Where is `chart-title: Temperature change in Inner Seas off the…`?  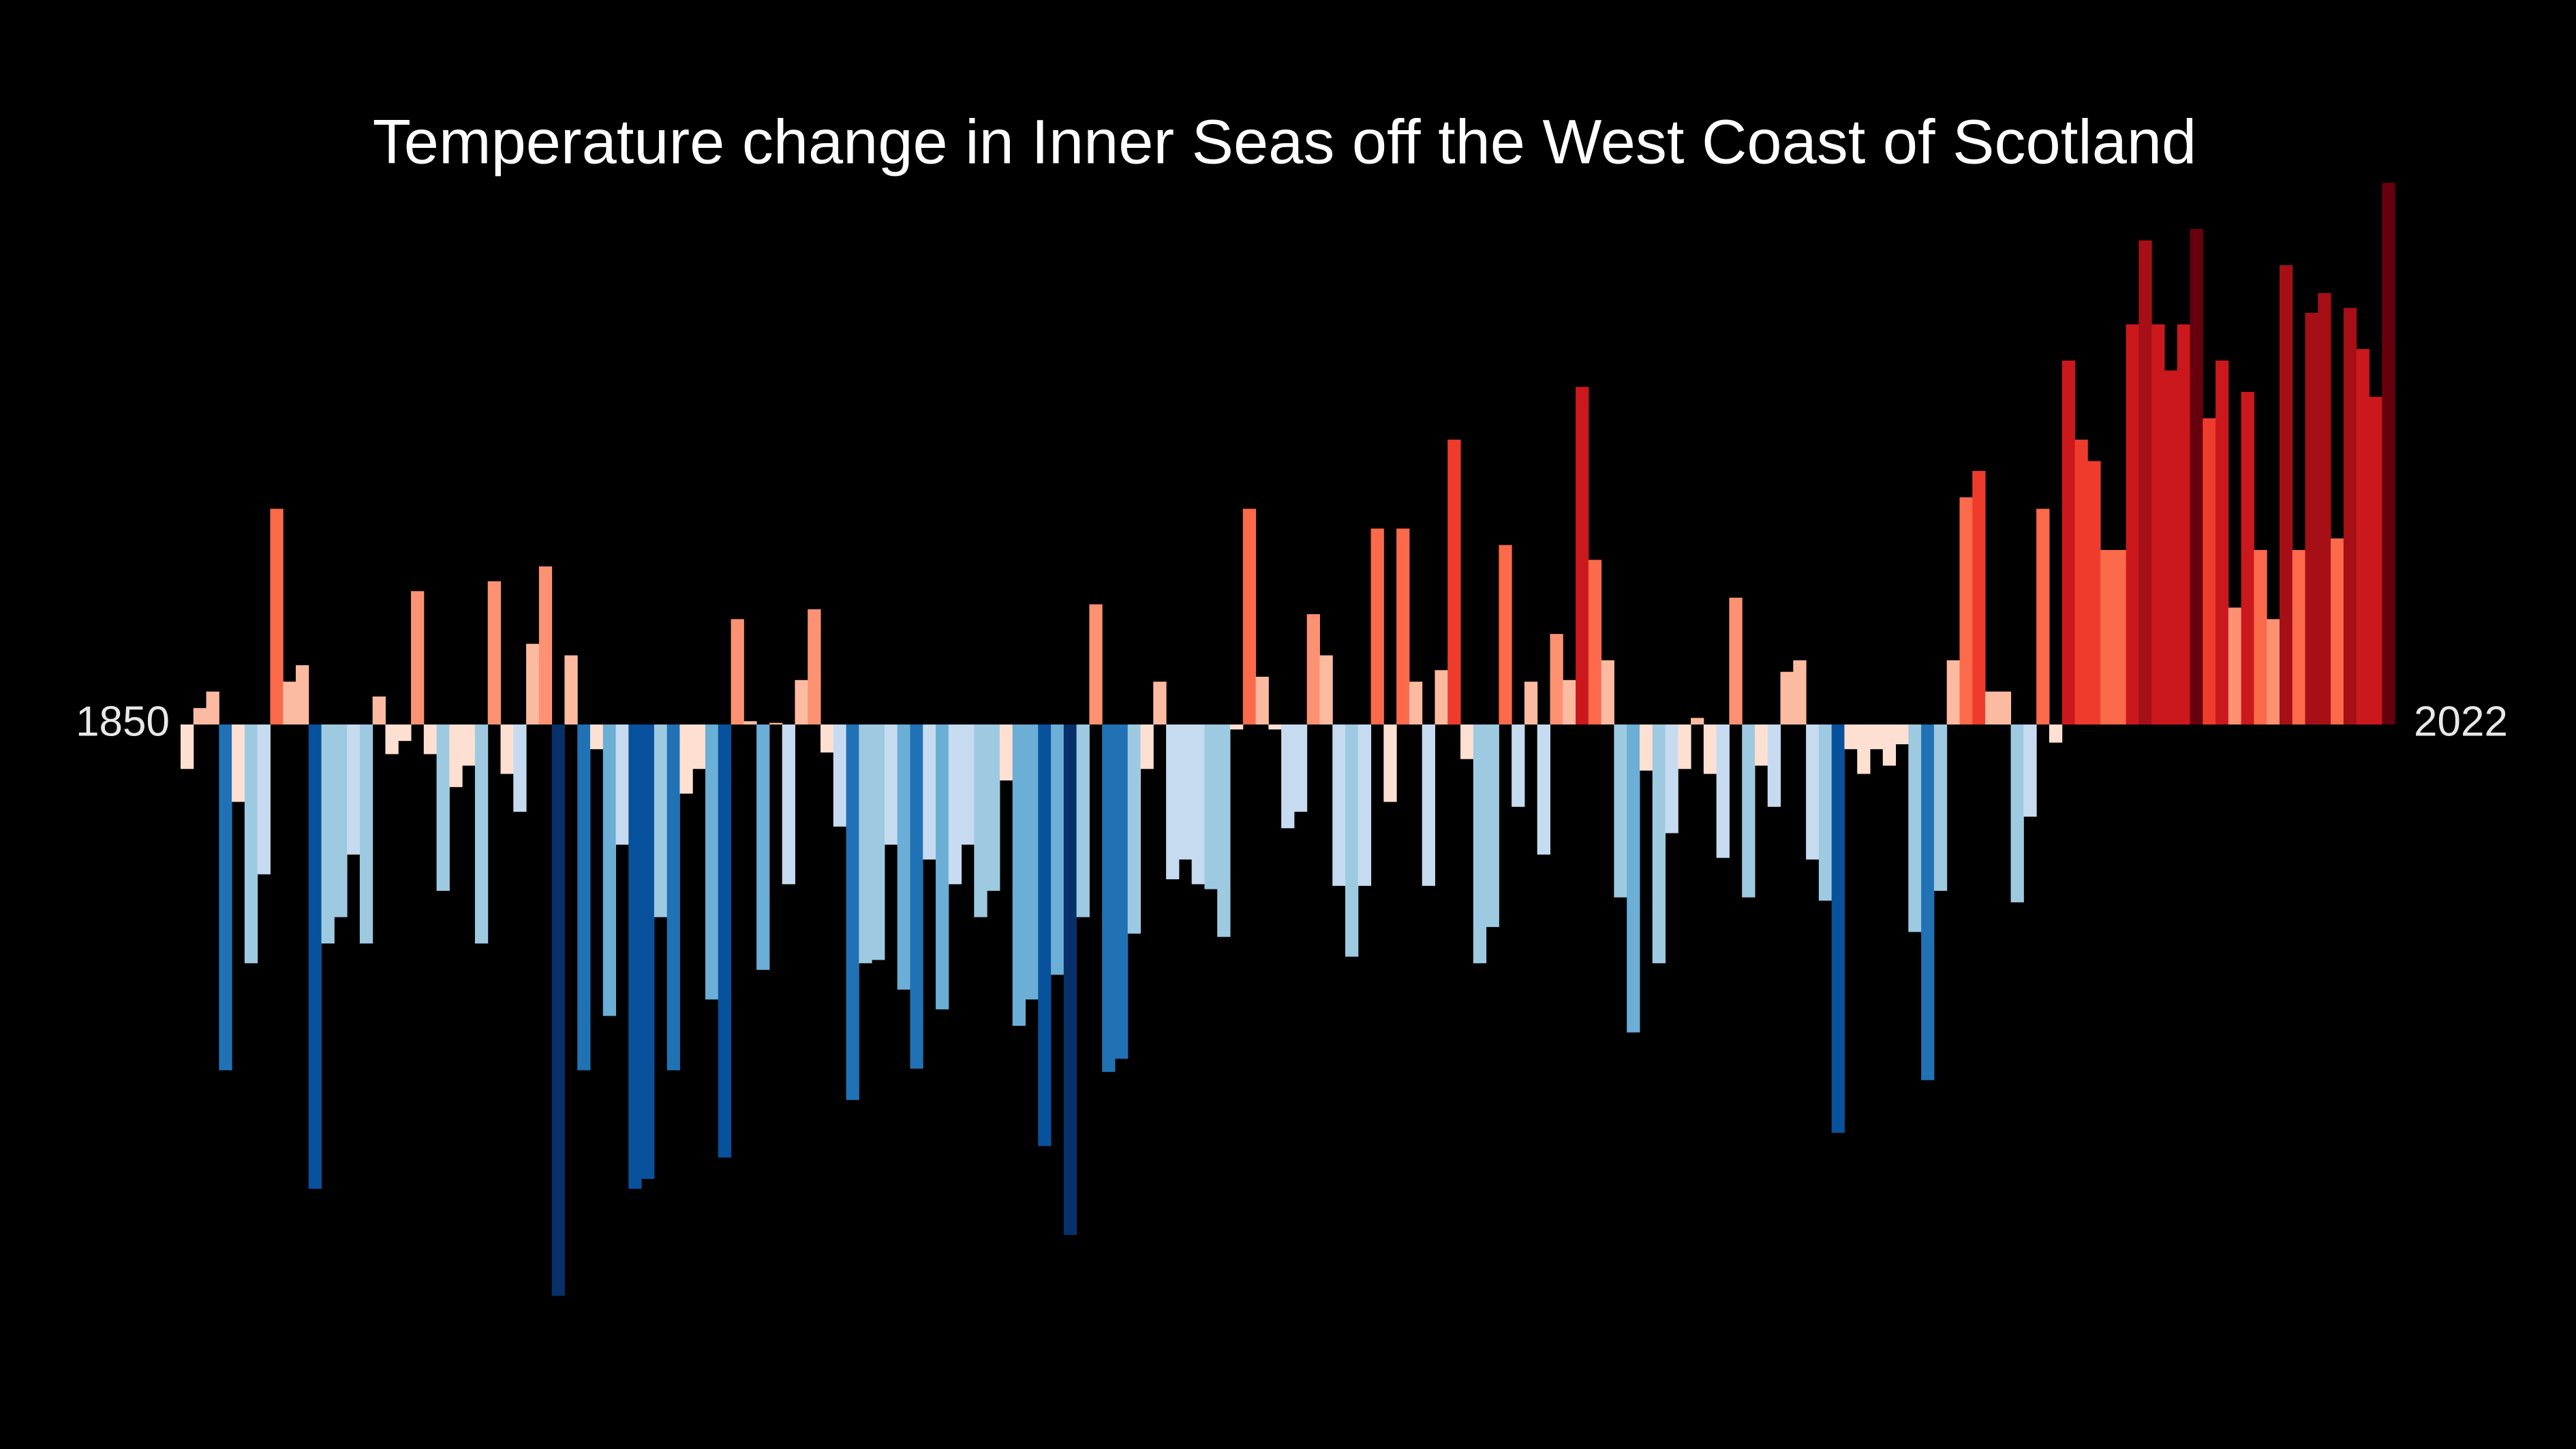 chart-title: Temperature change in Inner Seas off the… is located at coordinates (1284, 142).